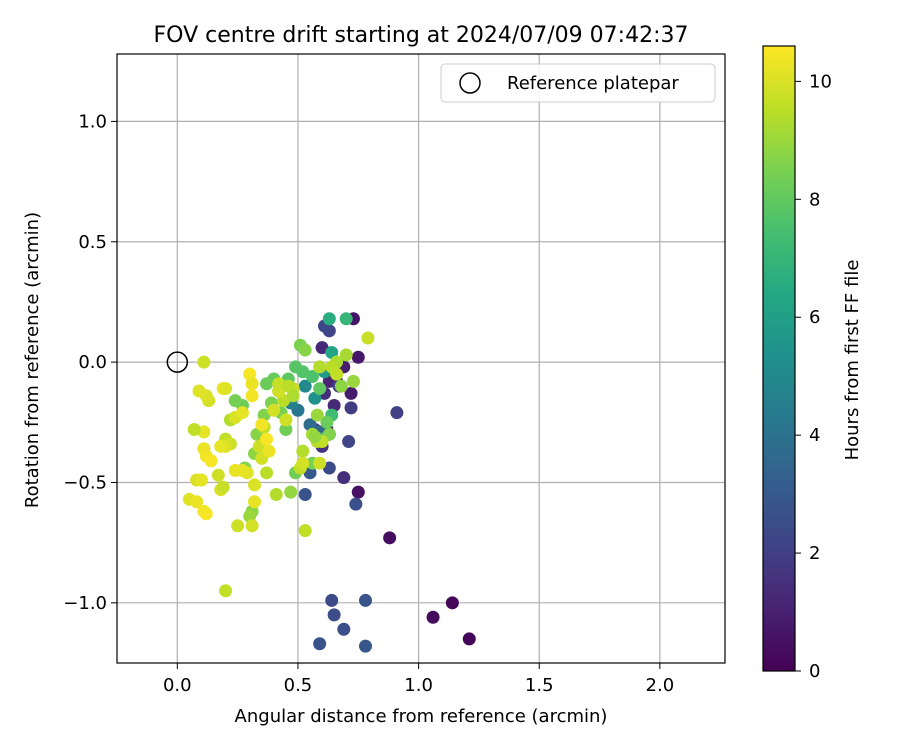 The image size is (900, 750). I want to click on colorbar-tick-label: 10, so click(820, 81).